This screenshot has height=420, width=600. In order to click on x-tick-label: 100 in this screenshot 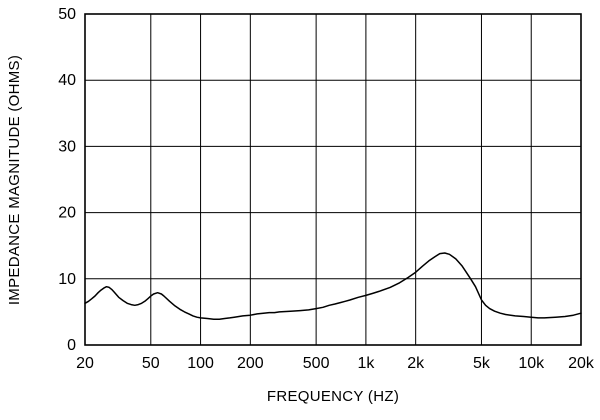, I will do `click(200, 363)`.